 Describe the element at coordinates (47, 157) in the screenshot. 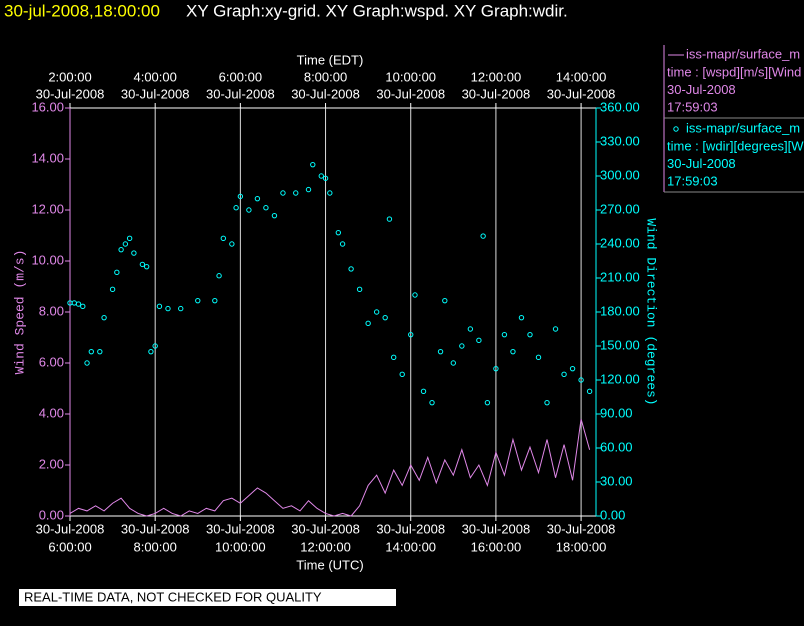

I see `y-tick-label: 14.00` at that location.